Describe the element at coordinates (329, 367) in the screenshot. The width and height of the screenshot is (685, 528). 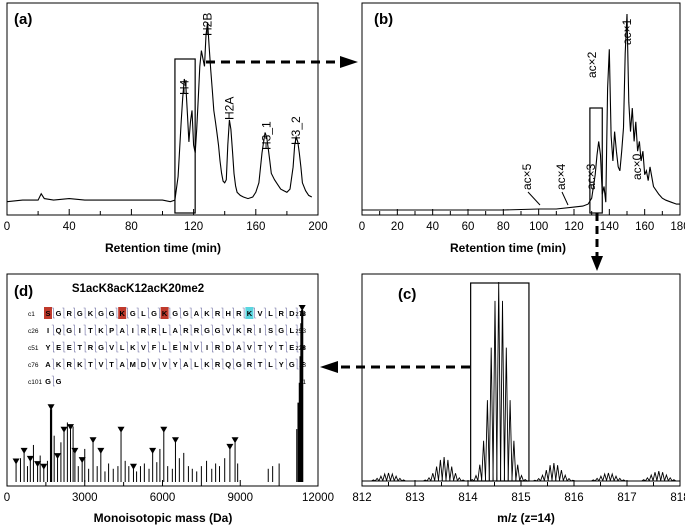
I see `arrow-c-to-d-head` at that location.